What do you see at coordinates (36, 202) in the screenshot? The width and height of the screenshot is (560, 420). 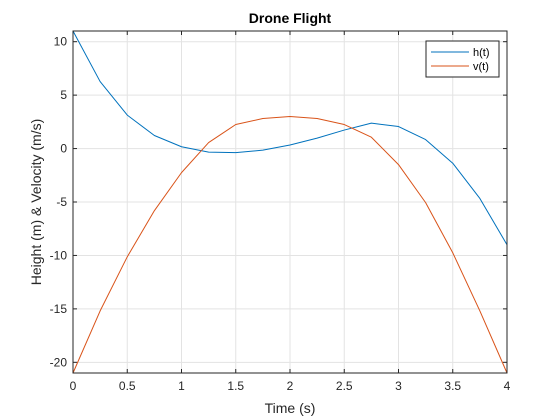 I see `y-axis-label: Height (m) & Velocity (m/s)` at bounding box center [36, 202].